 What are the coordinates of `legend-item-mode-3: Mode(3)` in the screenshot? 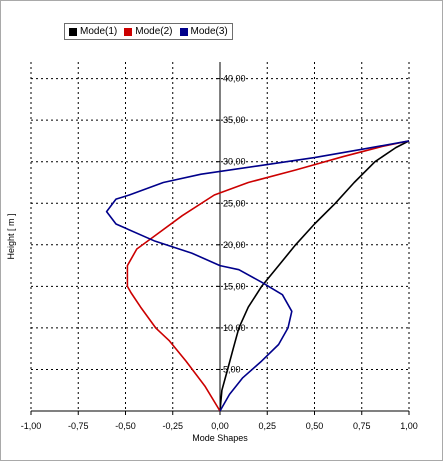 It's located at (204, 31).